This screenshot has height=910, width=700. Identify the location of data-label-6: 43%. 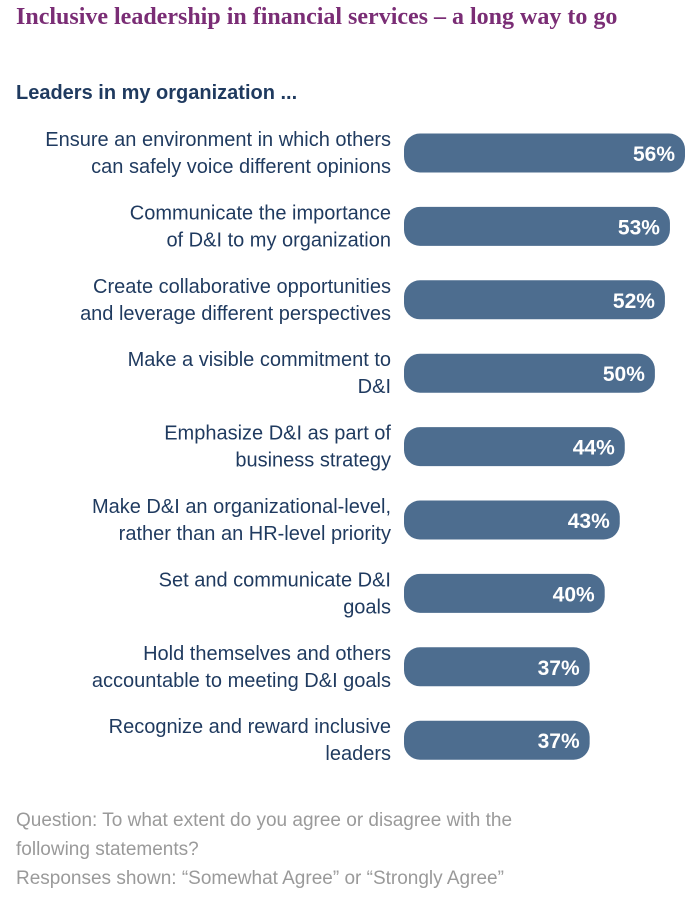
(589, 521).